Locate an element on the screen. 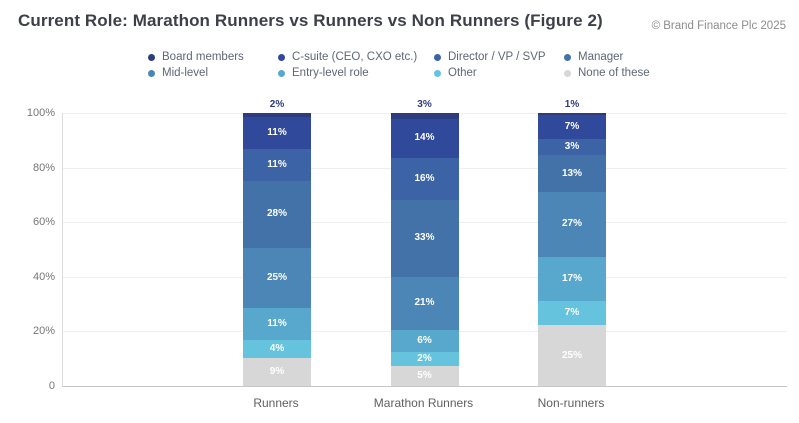 Image resolution: width=799 pixels, height=423 pixels. bar-segment: 33% is located at coordinates (424, 238).